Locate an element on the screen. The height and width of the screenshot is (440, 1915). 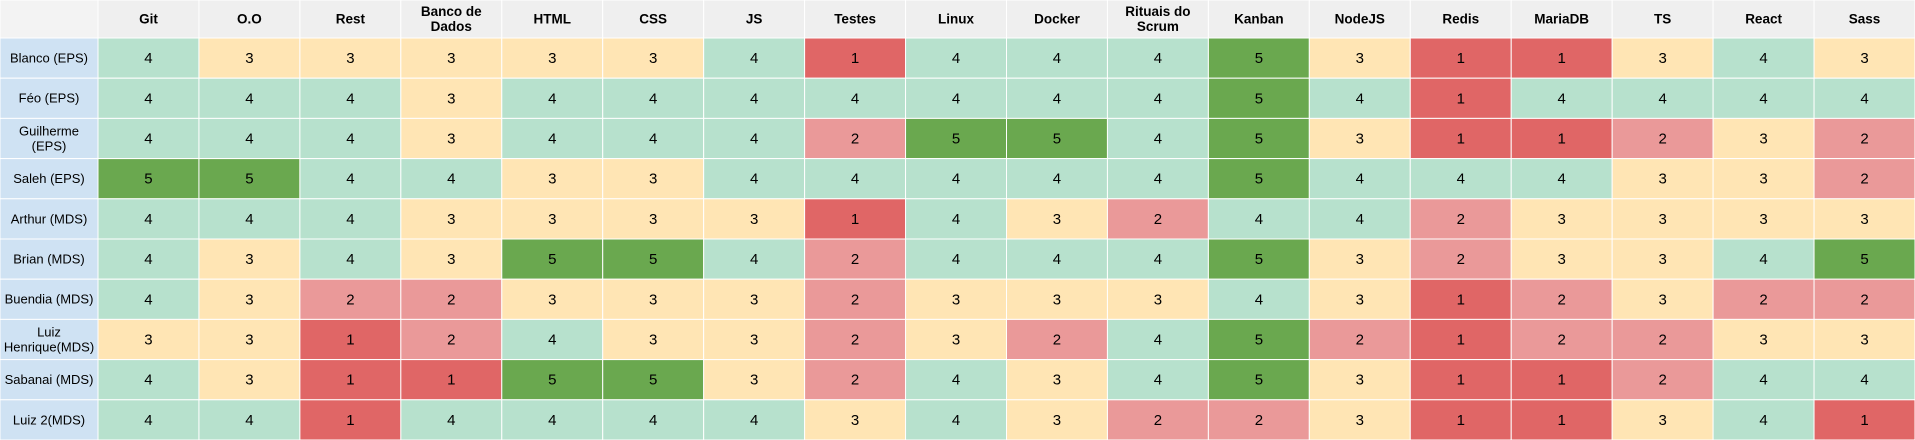
row-header-buendia-mds is located at coordinates (49, 299).